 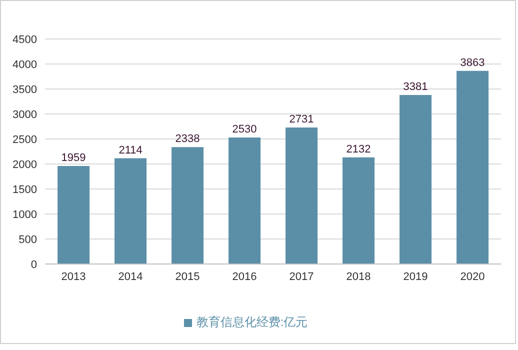 I want to click on data-label: 3863, so click(x=472, y=62).